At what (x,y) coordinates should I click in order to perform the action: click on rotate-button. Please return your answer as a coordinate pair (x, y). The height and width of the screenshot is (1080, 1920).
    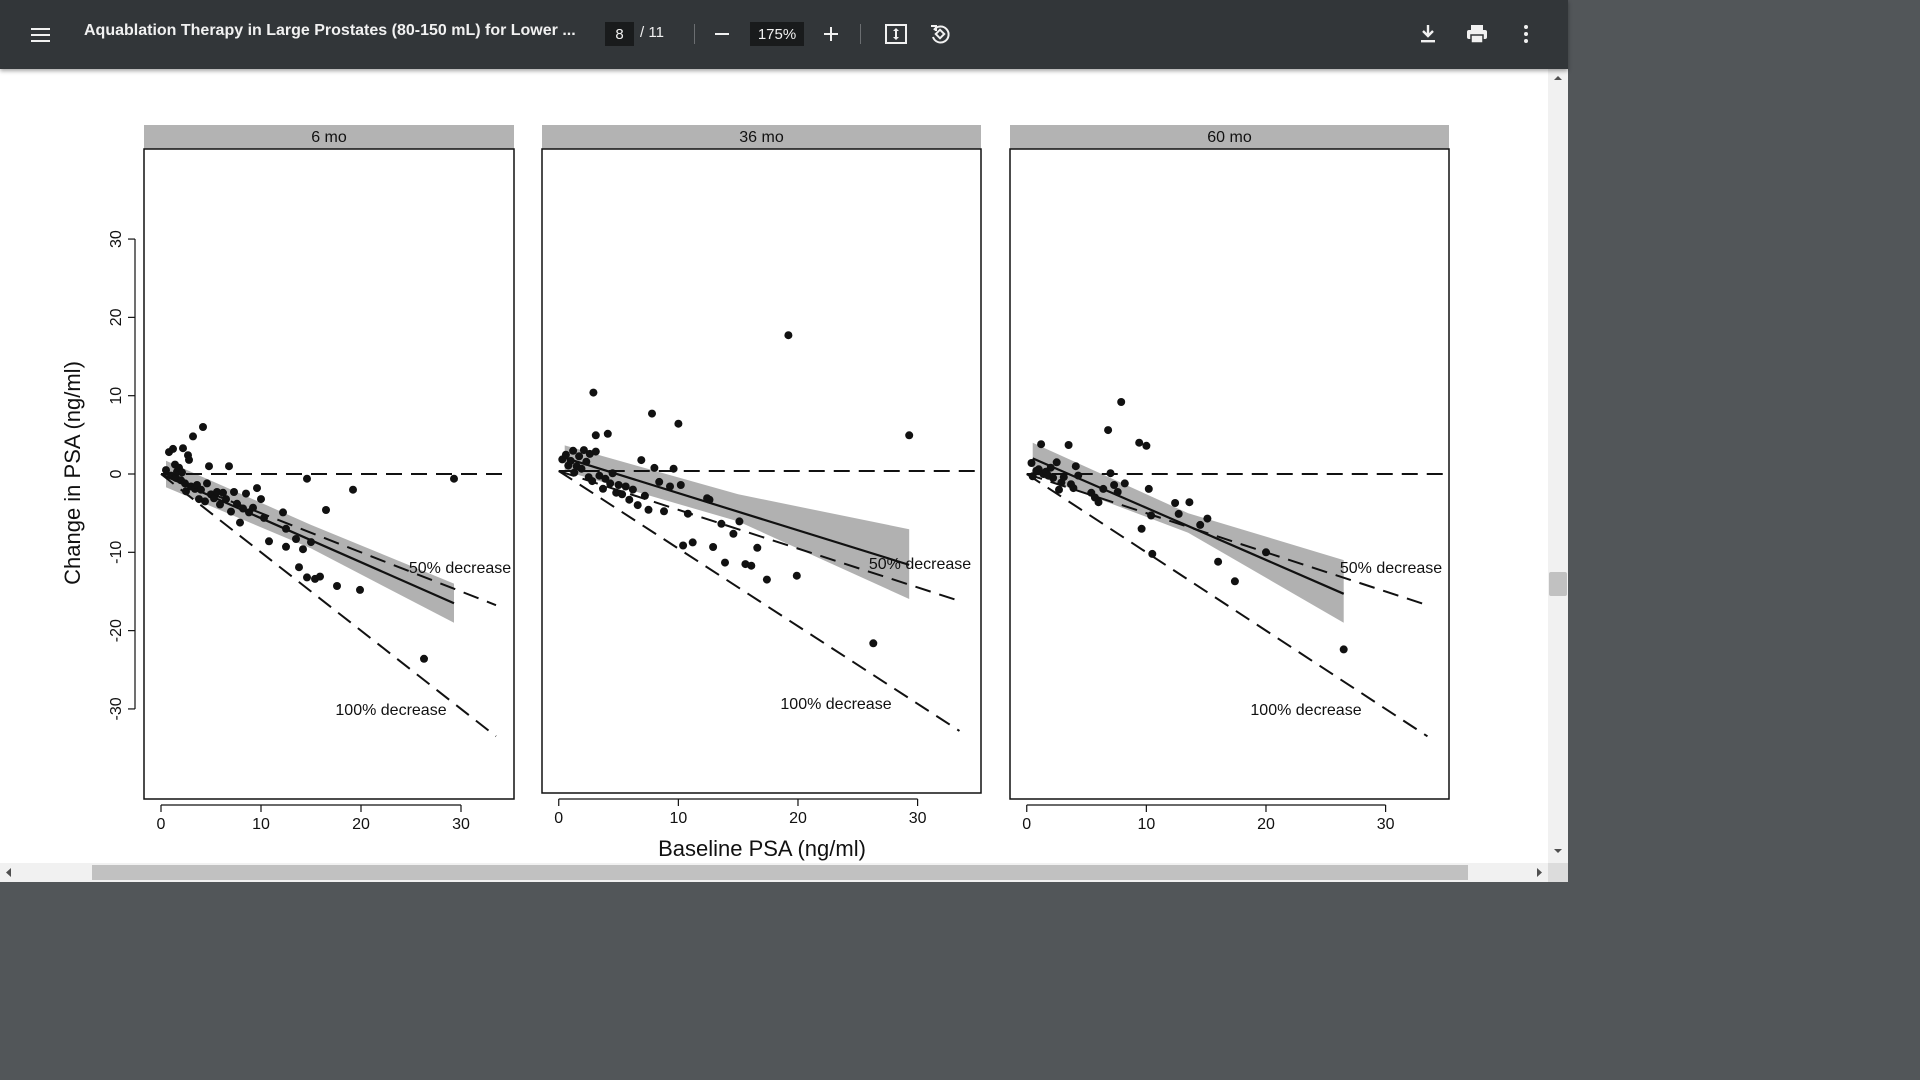
    Looking at the image, I should click on (940, 34).